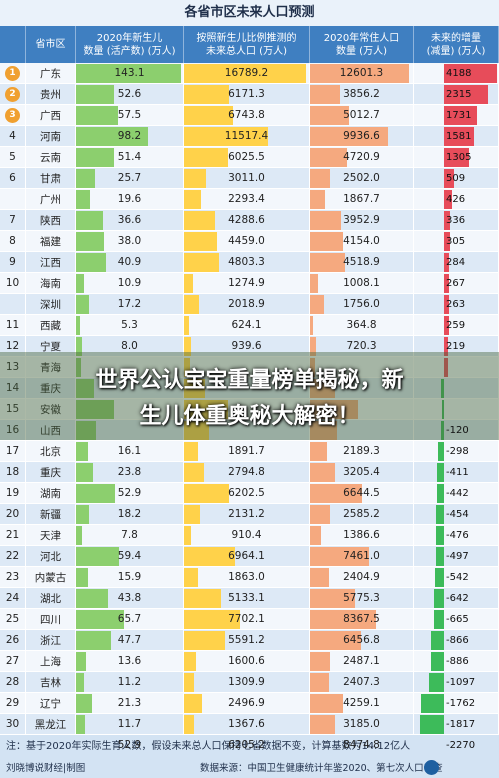  What do you see at coordinates (456, 556) in the screenshot?
I see `change-cell: -497` at bounding box center [456, 556].